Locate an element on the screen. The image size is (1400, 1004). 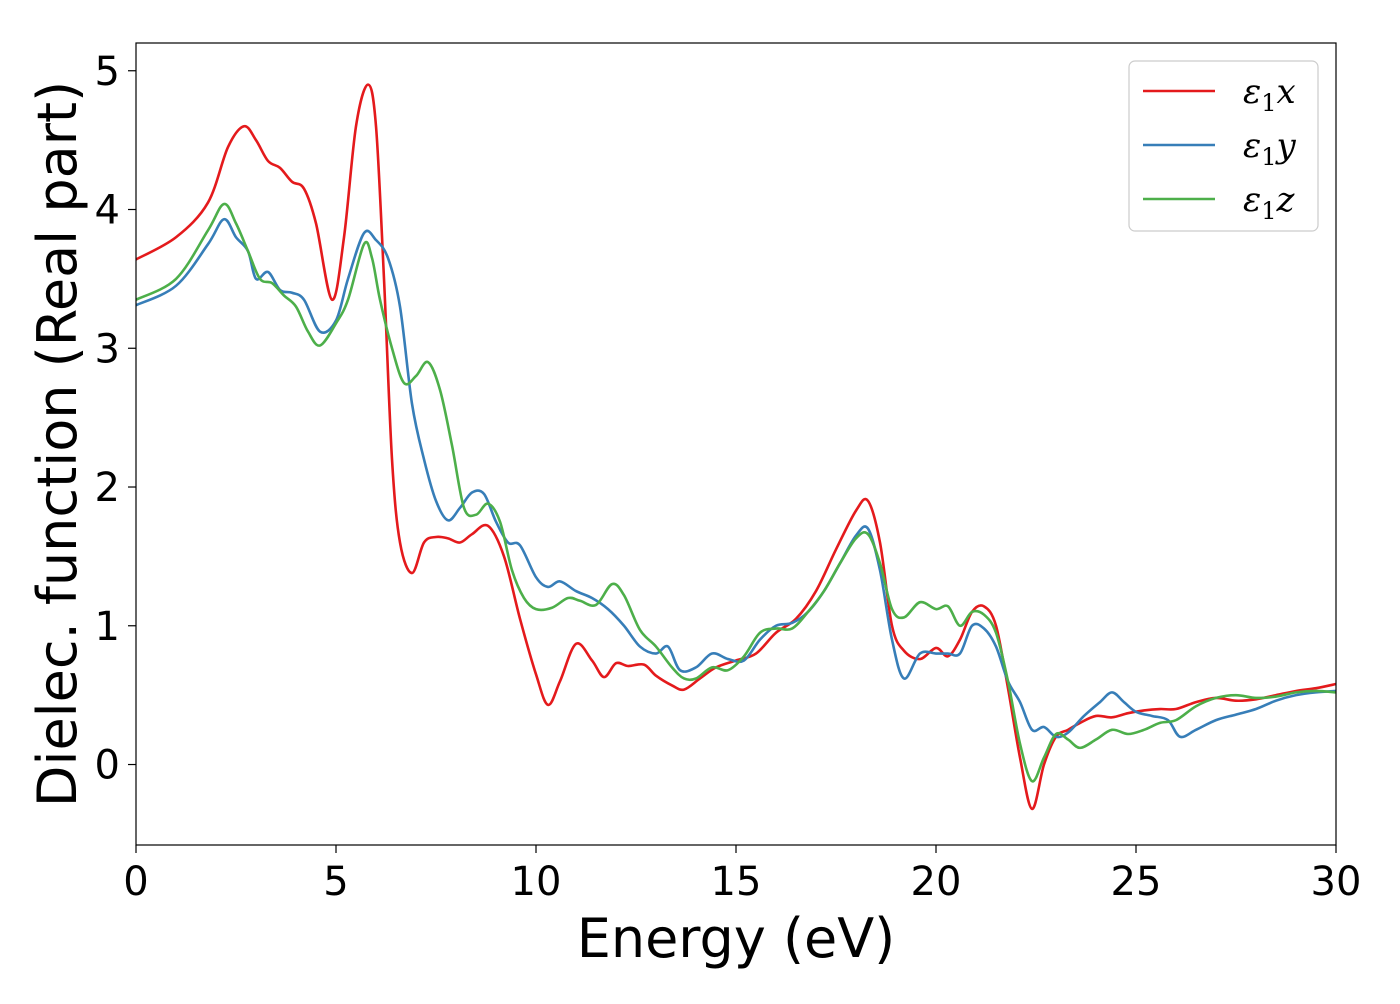
x-axis-ticks: 0 5 10 15 20 25 30 is located at coordinates (742, 875).